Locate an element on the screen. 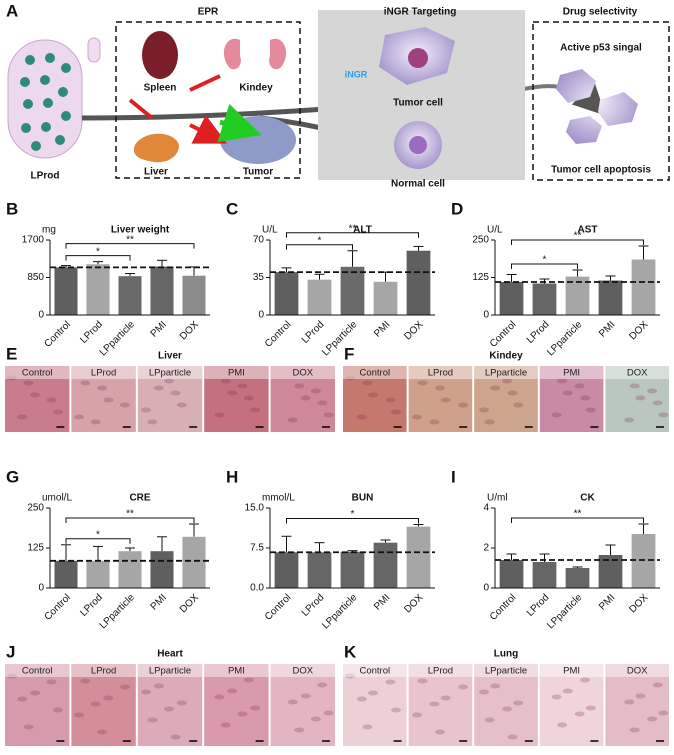  epr-box is located at coordinates (208, 100).